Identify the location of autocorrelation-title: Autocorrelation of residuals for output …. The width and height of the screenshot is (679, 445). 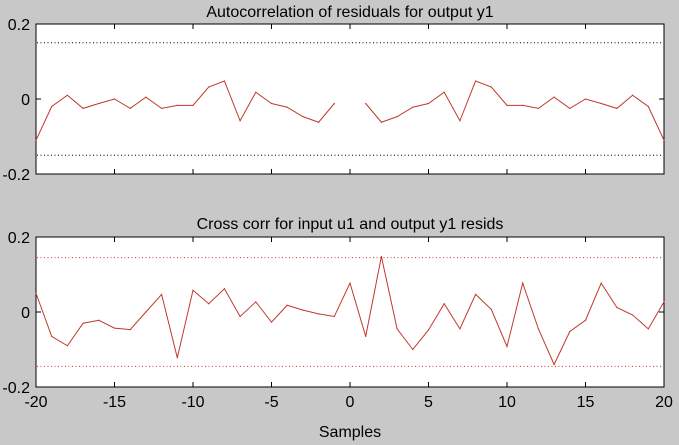
(349, 12).